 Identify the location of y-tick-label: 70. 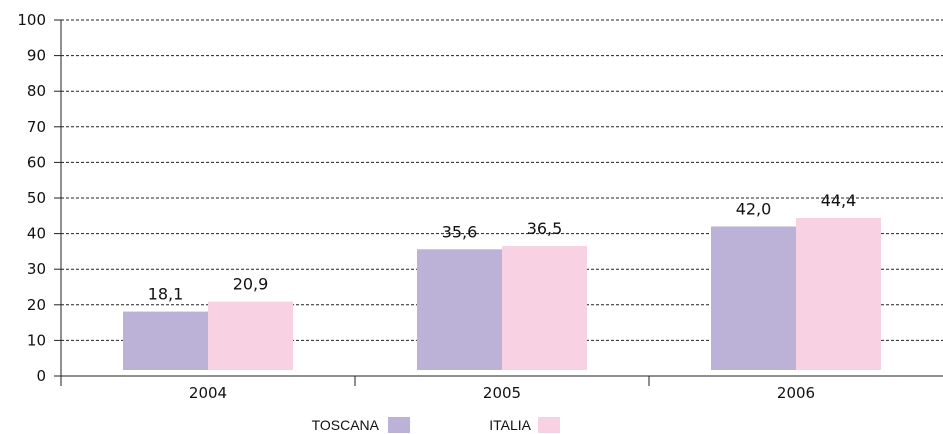
(36, 127).